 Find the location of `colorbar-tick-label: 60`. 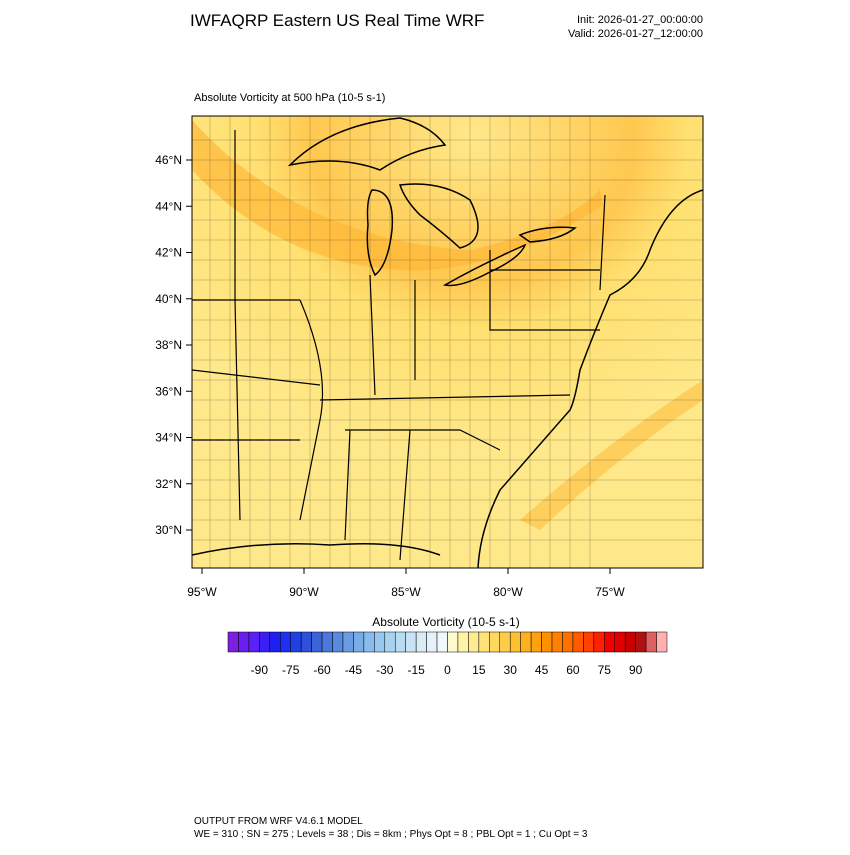

colorbar-tick-label: 60 is located at coordinates (573, 670).